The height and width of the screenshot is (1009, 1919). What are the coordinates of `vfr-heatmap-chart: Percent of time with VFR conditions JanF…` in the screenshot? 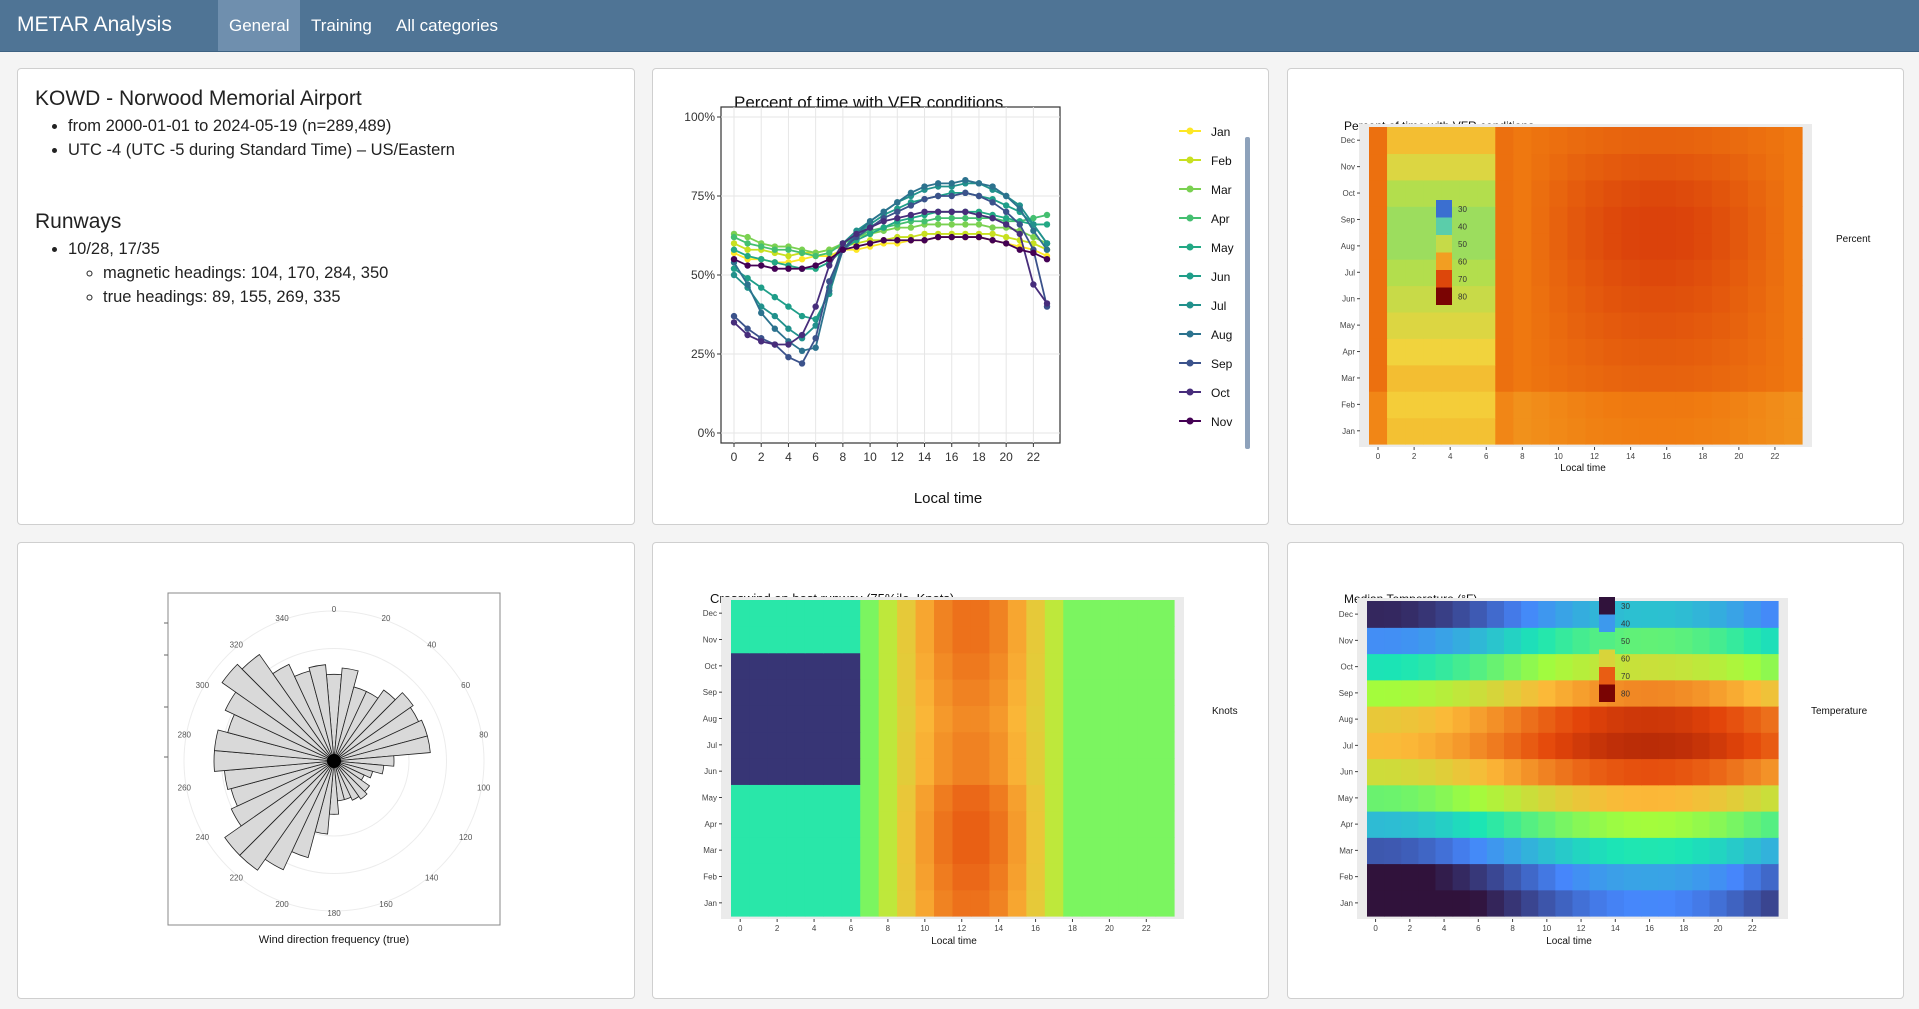 It's located at (1605, 296).